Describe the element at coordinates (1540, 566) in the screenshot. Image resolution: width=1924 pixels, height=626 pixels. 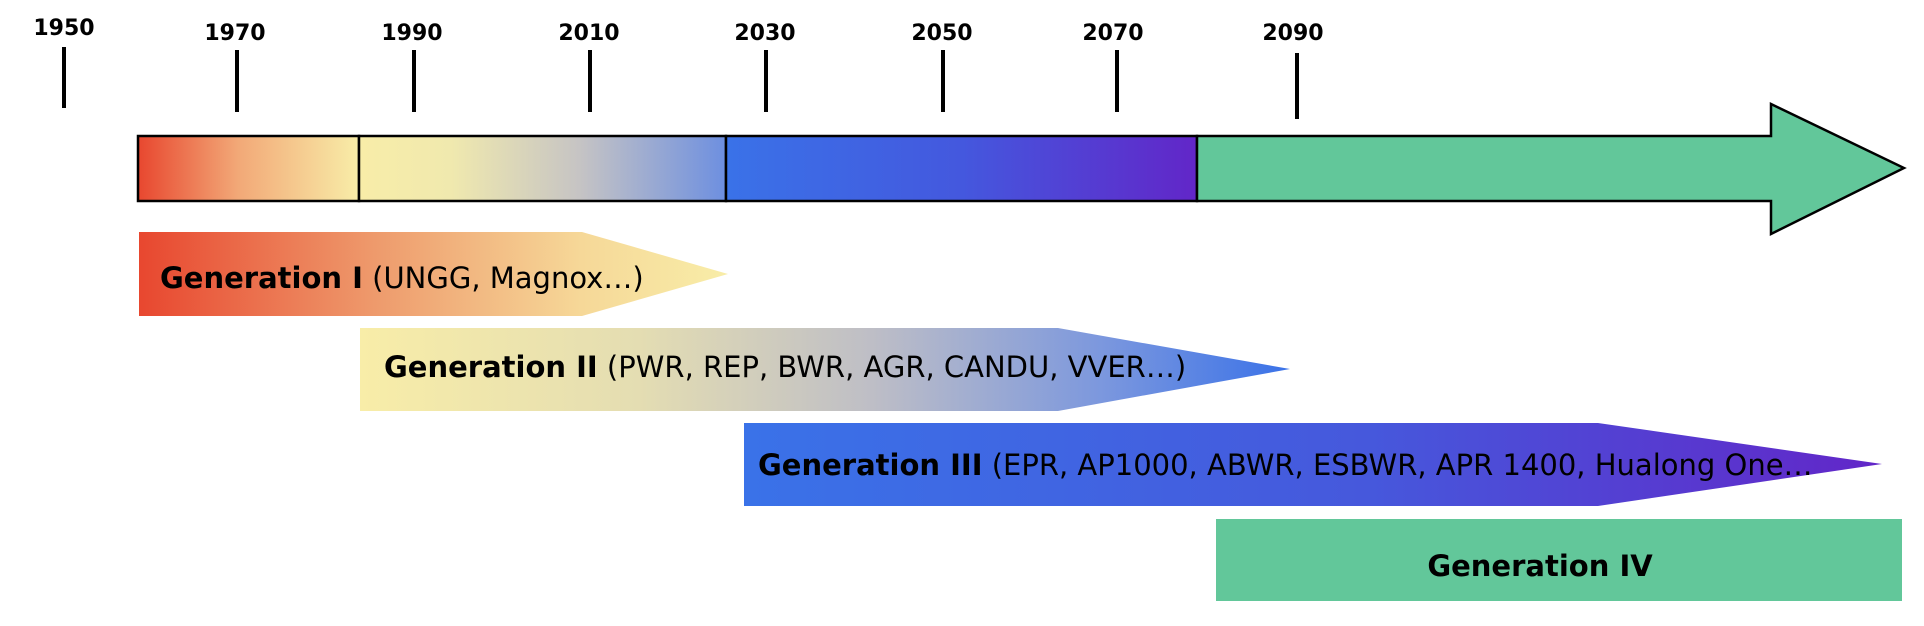
I see `generation-4-name: Generation IV` at that location.